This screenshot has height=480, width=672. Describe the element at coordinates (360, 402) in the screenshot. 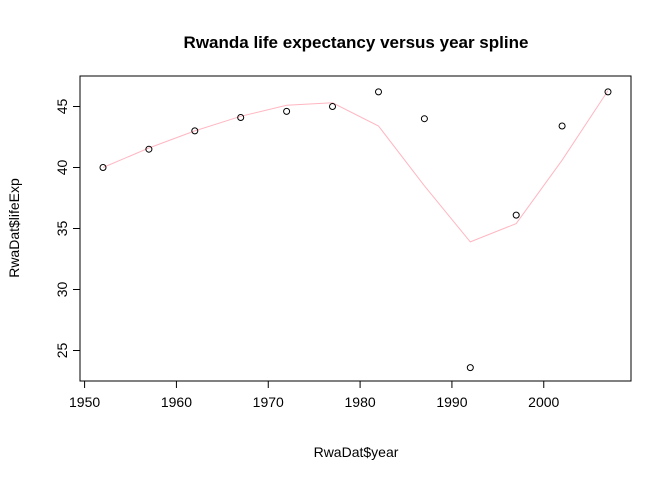

I see `x-tick-label: 1980` at that location.